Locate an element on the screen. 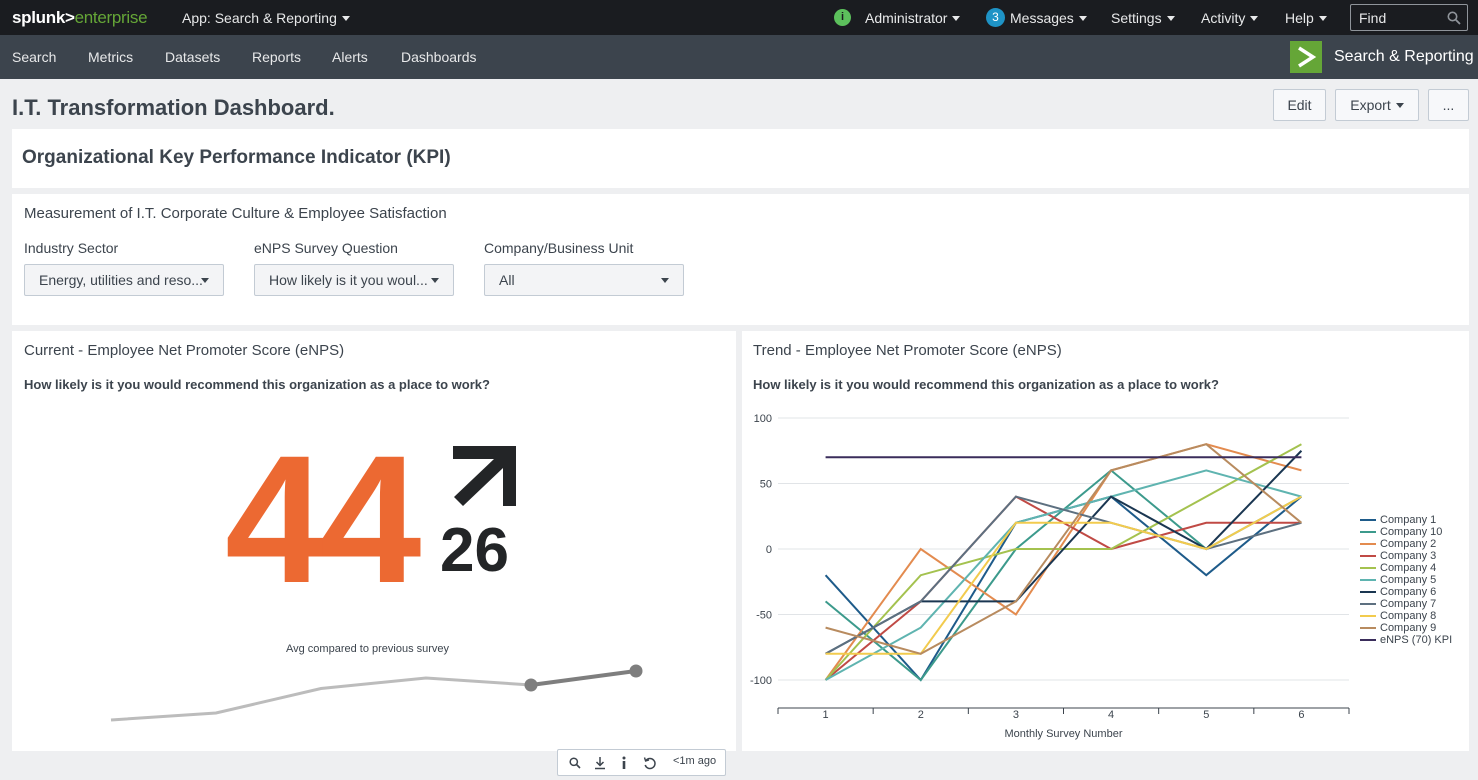 Image resolution: width=1478 pixels, height=780 pixels. x-tick-label: 4 is located at coordinates (1111, 715).